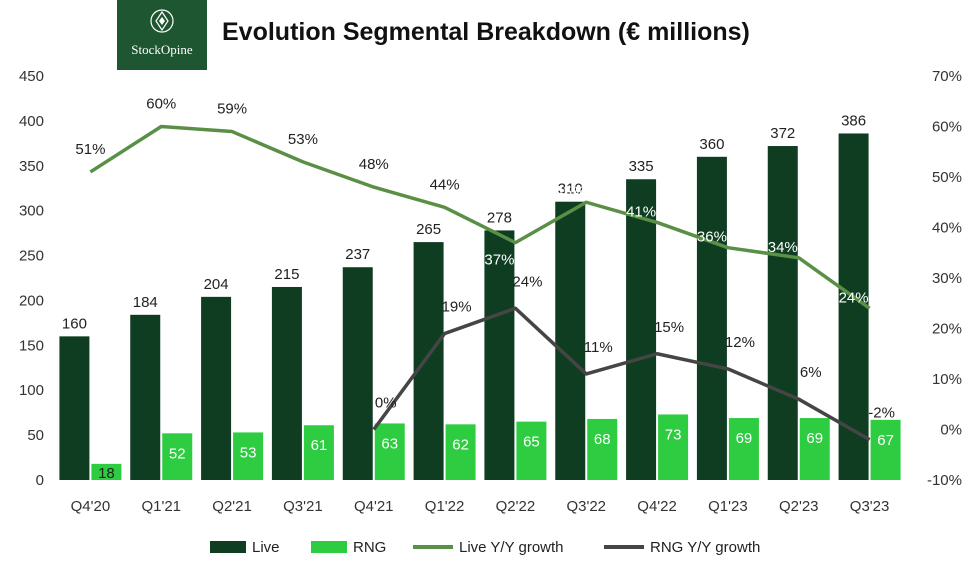  What do you see at coordinates (457, 307) in the screenshot?
I see `data-label-rng-growth: 19%` at bounding box center [457, 307].